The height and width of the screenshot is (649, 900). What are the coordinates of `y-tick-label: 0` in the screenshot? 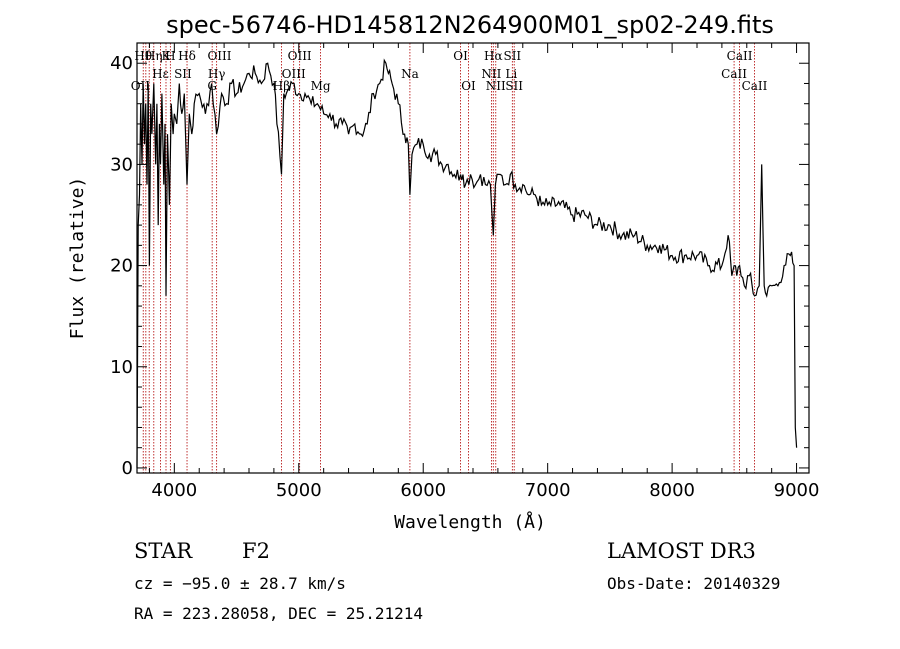 It's located at (127, 468).